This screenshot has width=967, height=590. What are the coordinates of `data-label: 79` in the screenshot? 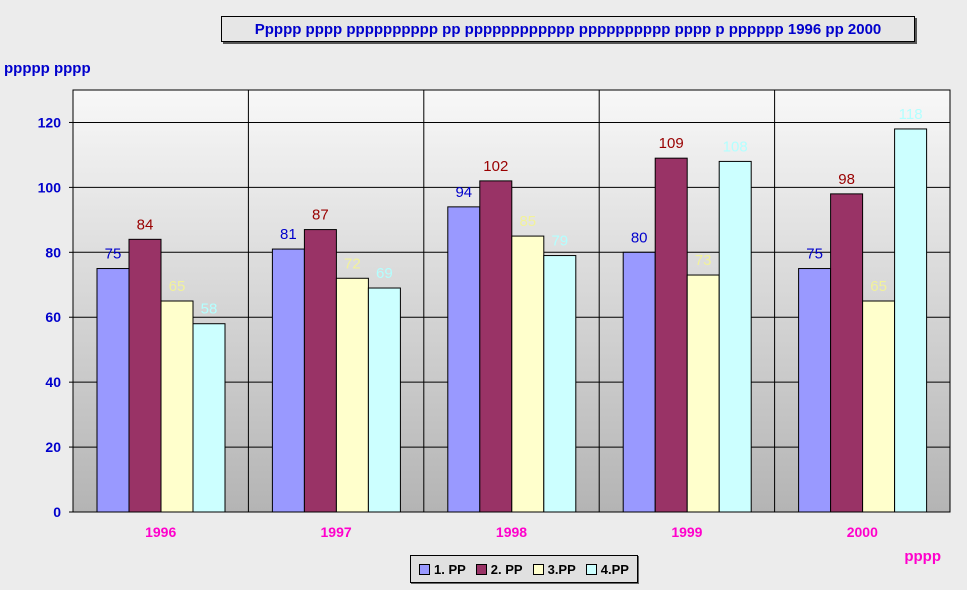 It's located at (559, 241).